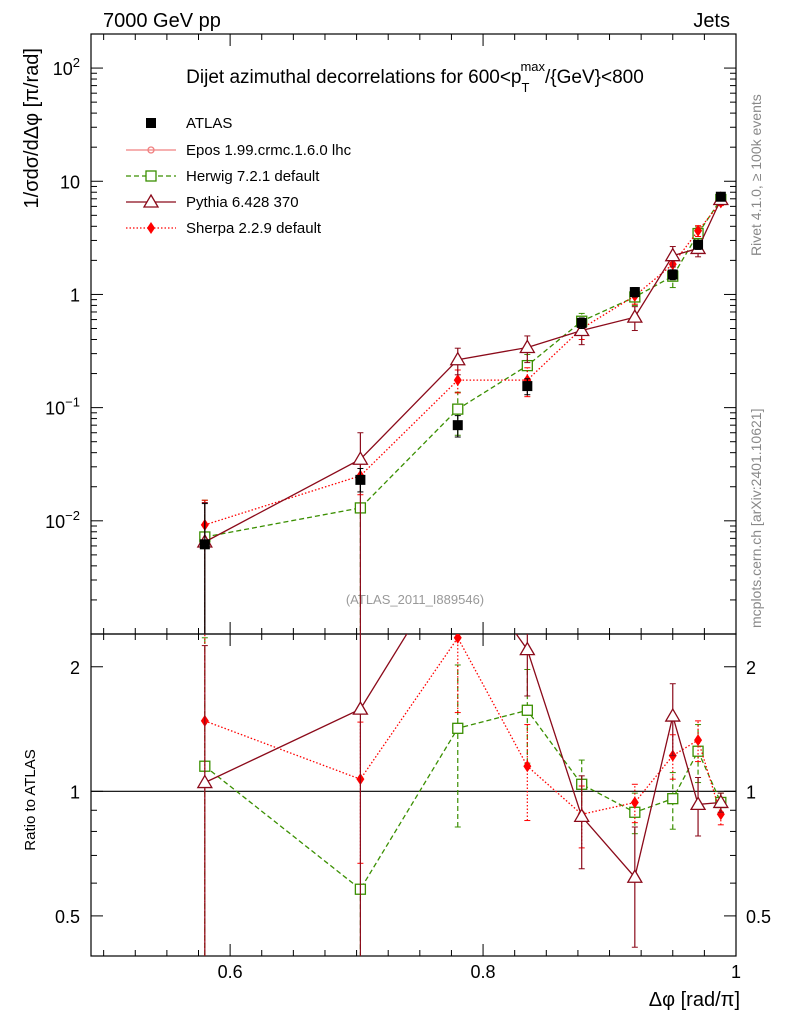  What do you see at coordinates (230, 972) in the screenshot?
I see `x-tick-label: 0.6` at bounding box center [230, 972].